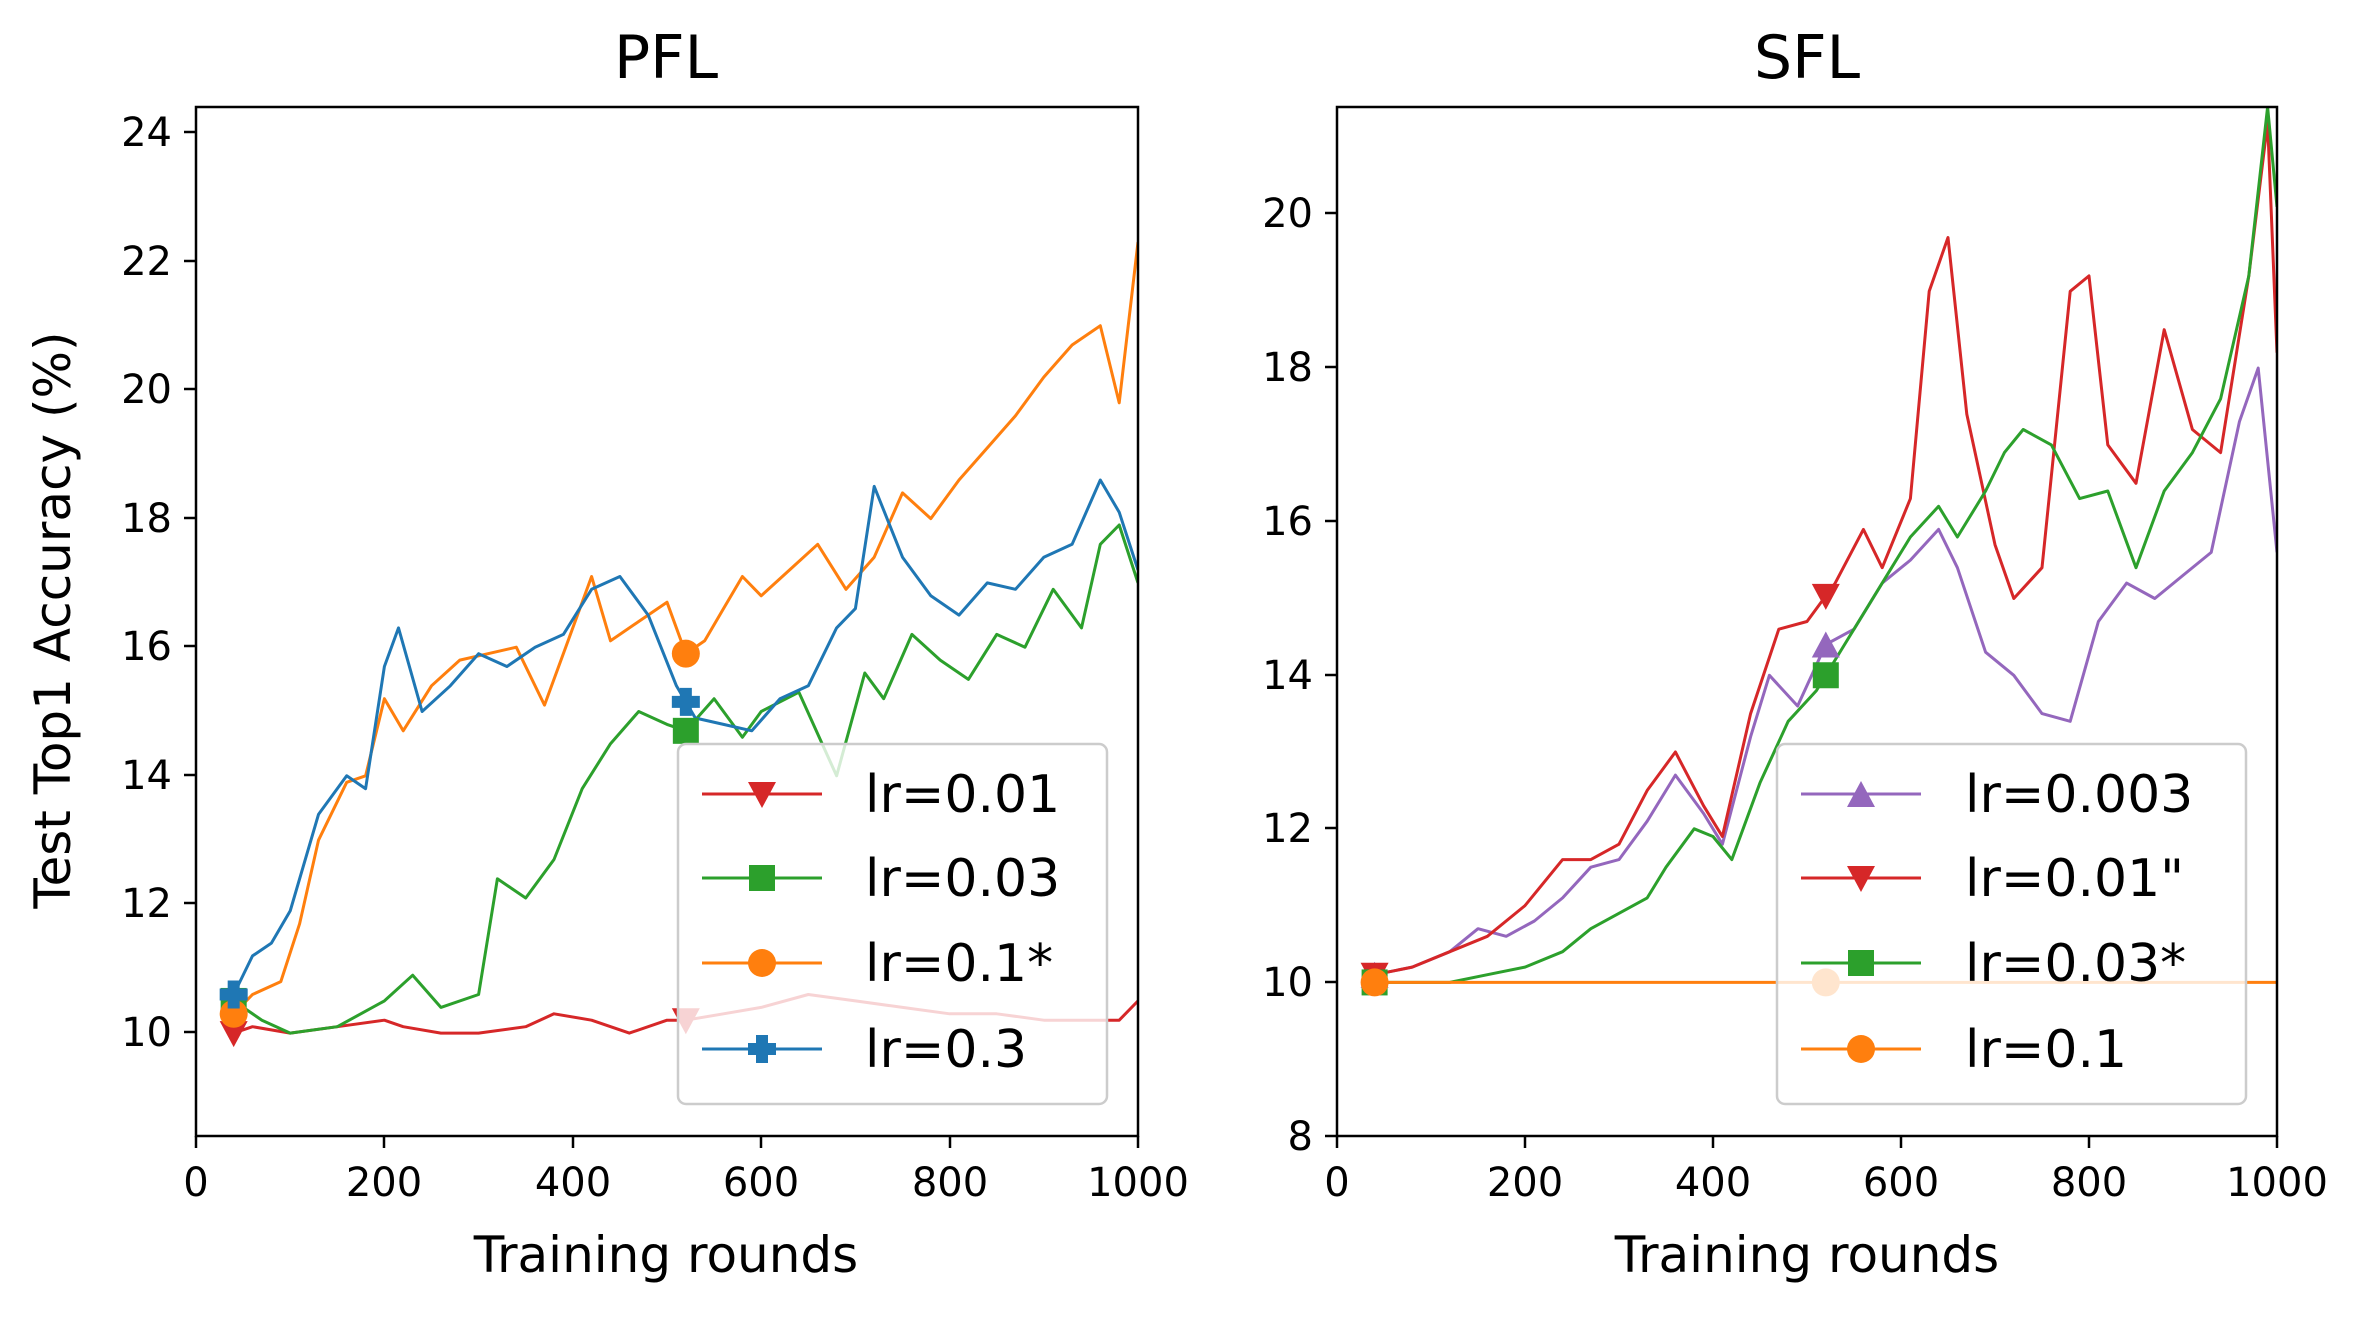  I want to click on sfl-xtick: 0, so click(1337, 1171).